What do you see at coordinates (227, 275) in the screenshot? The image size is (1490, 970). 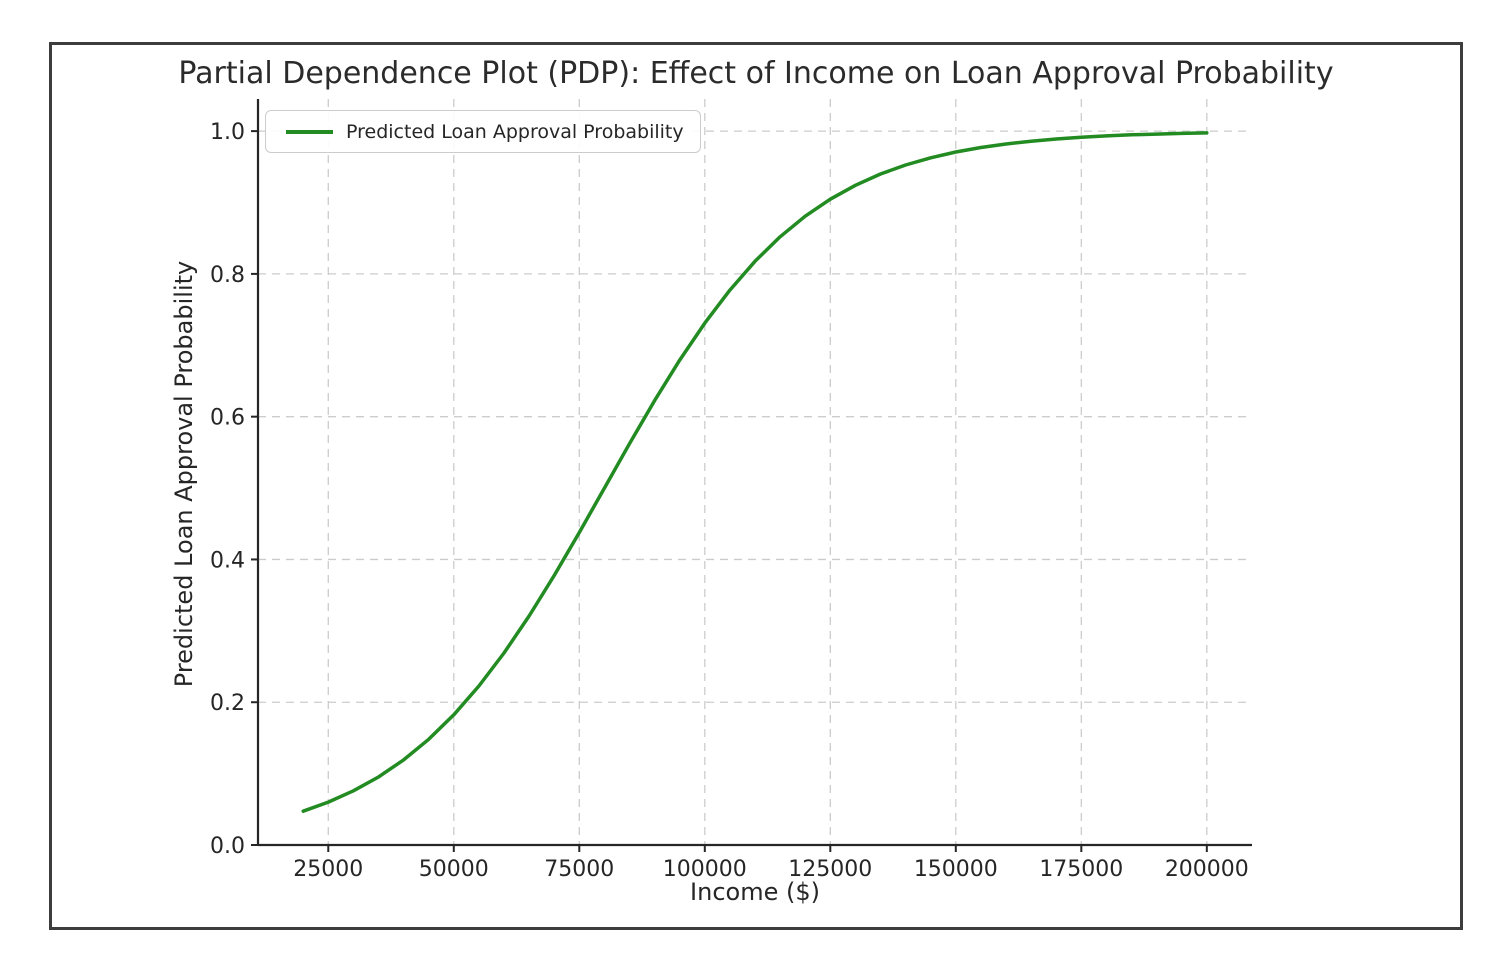 I see `y-tick-label: 0.8` at bounding box center [227, 275].